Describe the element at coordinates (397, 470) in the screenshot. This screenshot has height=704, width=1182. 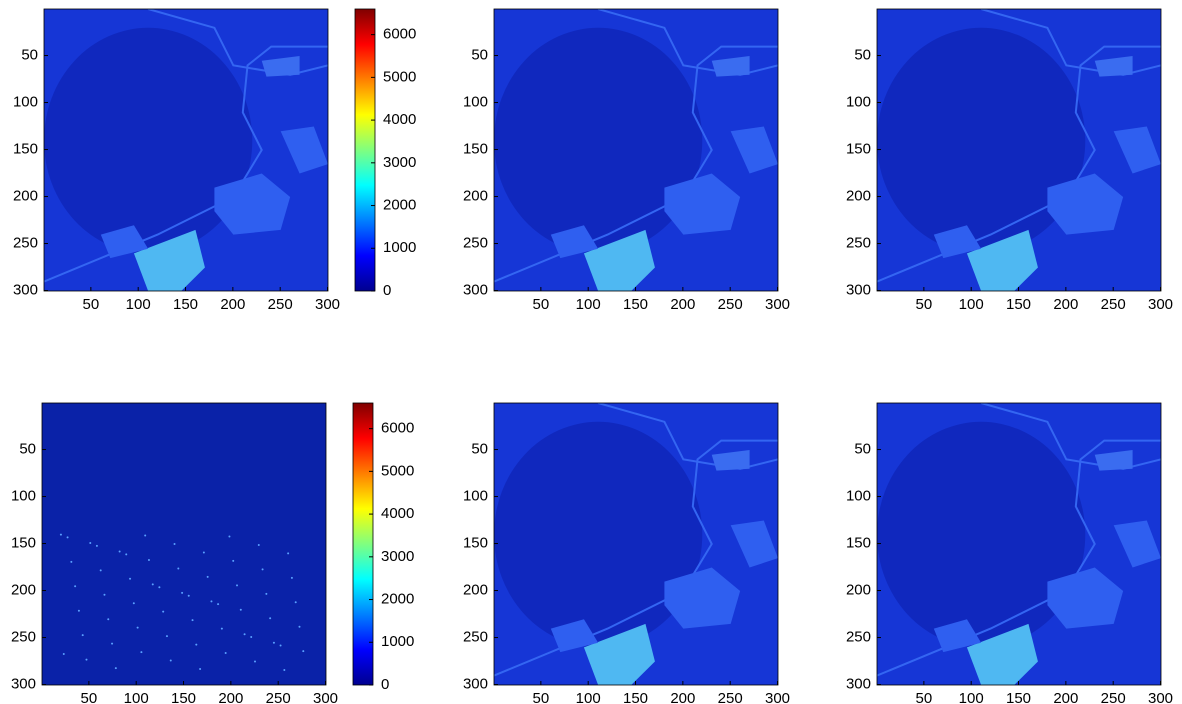
I see `colorbar-tick-label: 5000` at that location.